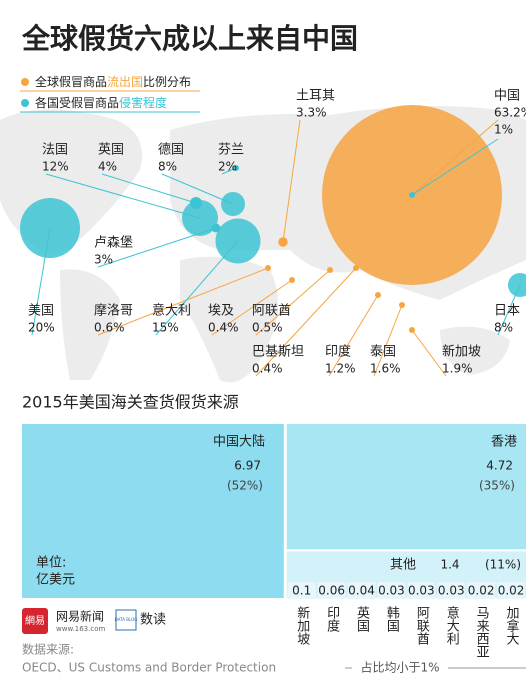  What do you see at coordinates (507, 311) in the screenshot?
I see `country-label: 日本` at bounding box center [507, 311].